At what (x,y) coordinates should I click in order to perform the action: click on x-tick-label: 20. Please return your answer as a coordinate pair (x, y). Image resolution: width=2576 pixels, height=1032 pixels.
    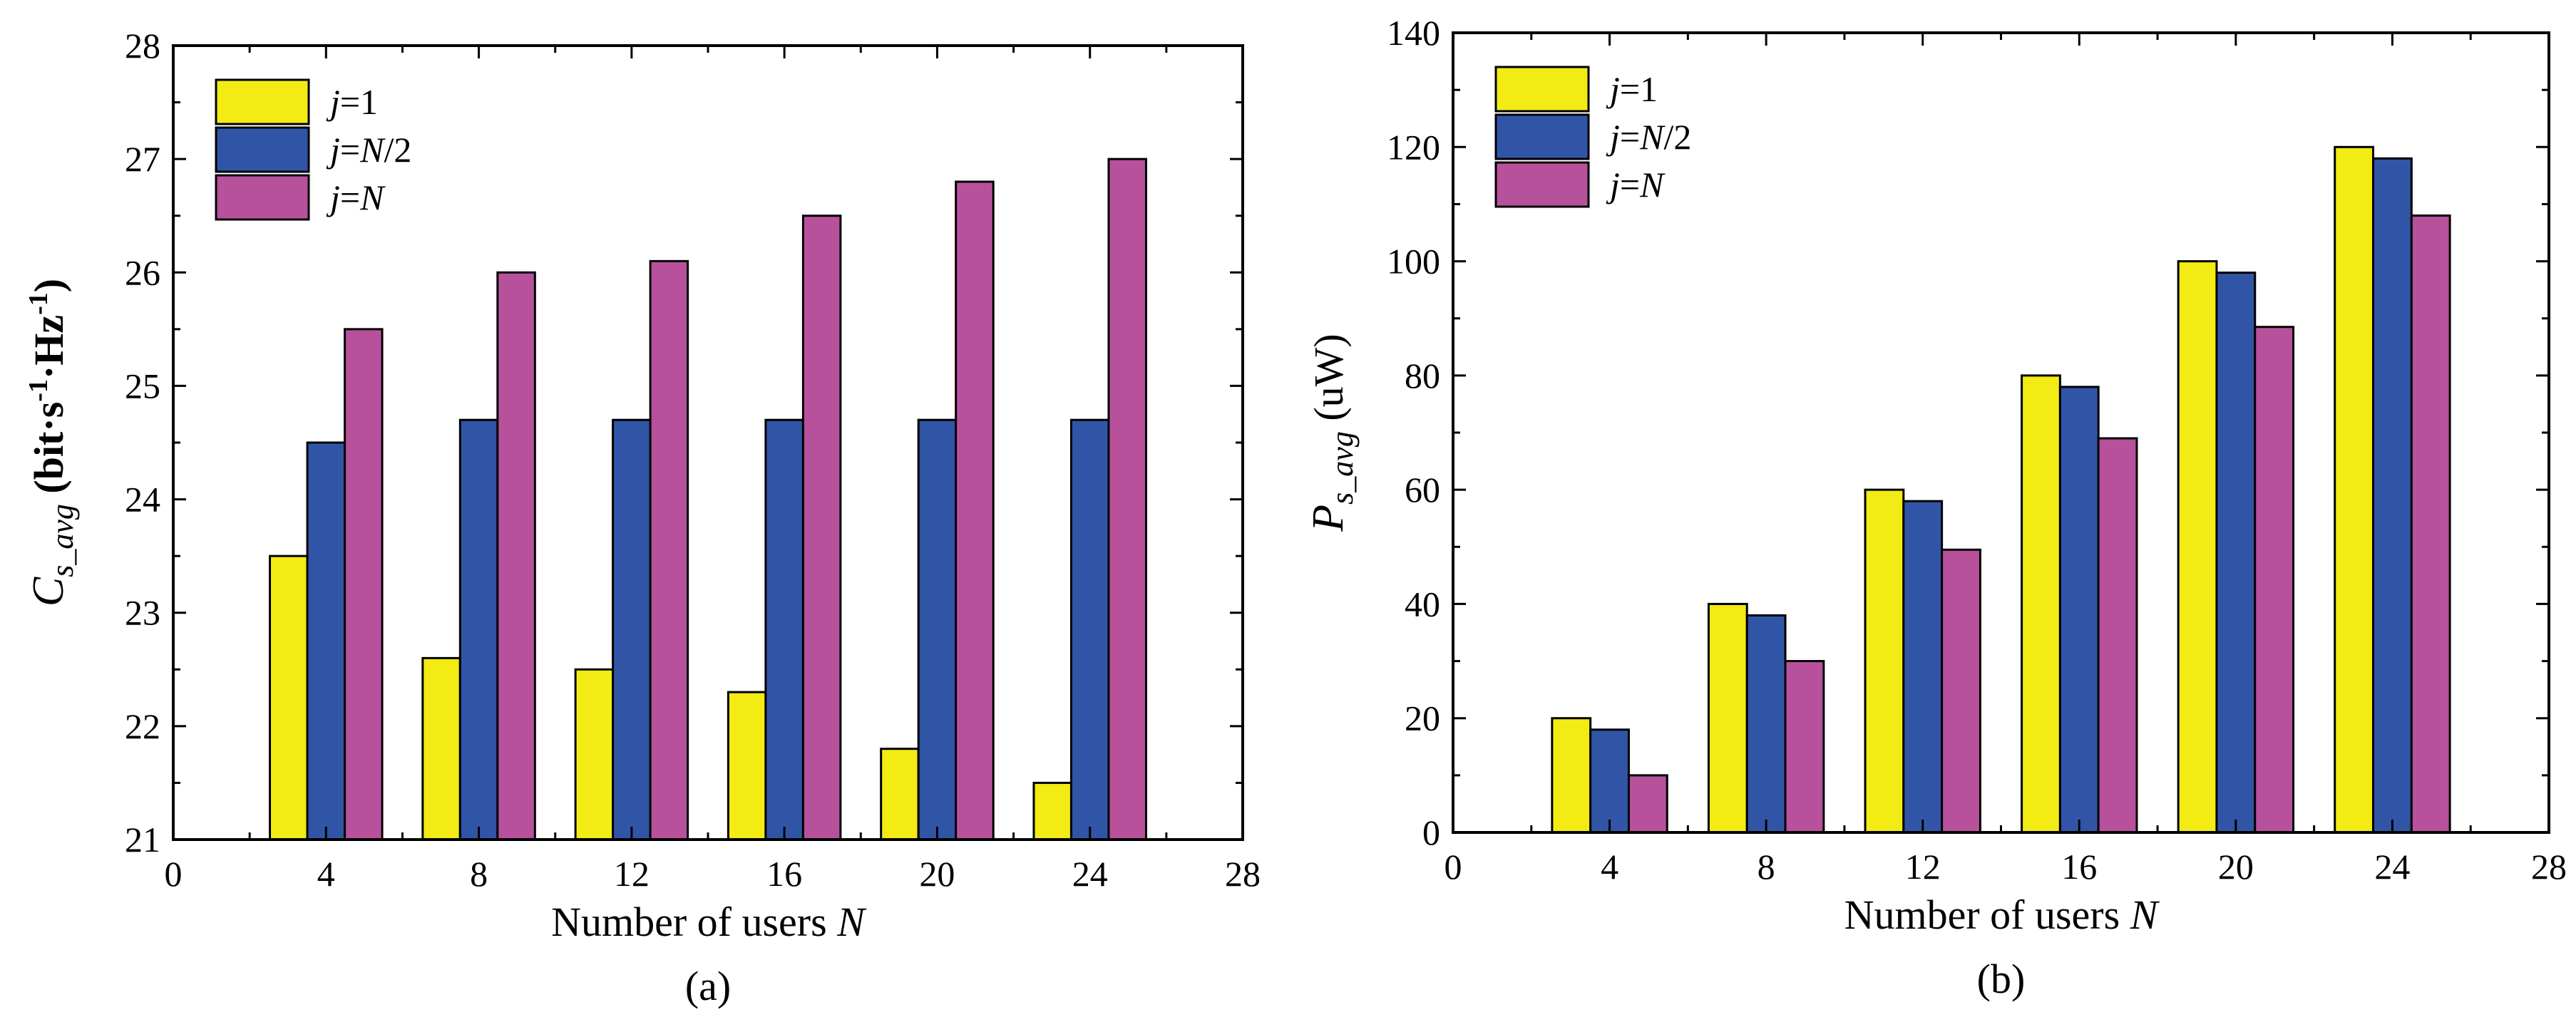
    Looking at the image, I should click on (2236, 867).